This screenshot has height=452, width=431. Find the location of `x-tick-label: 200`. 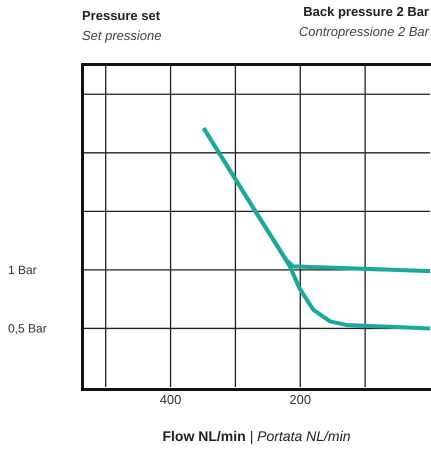

x-tick-label: 200 is located at coordinates (300, 400).